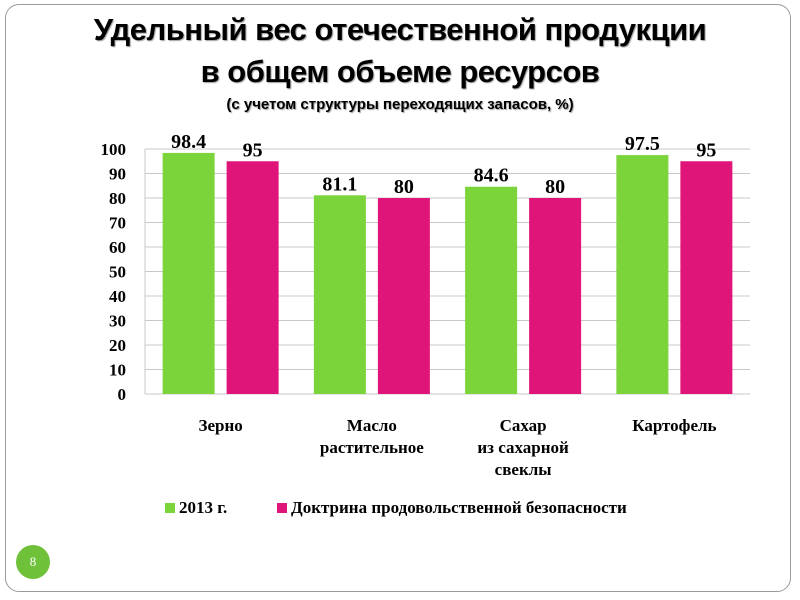 The image size is (800, 600). I want to click on y-tick-label: 80, so click(117, 198).